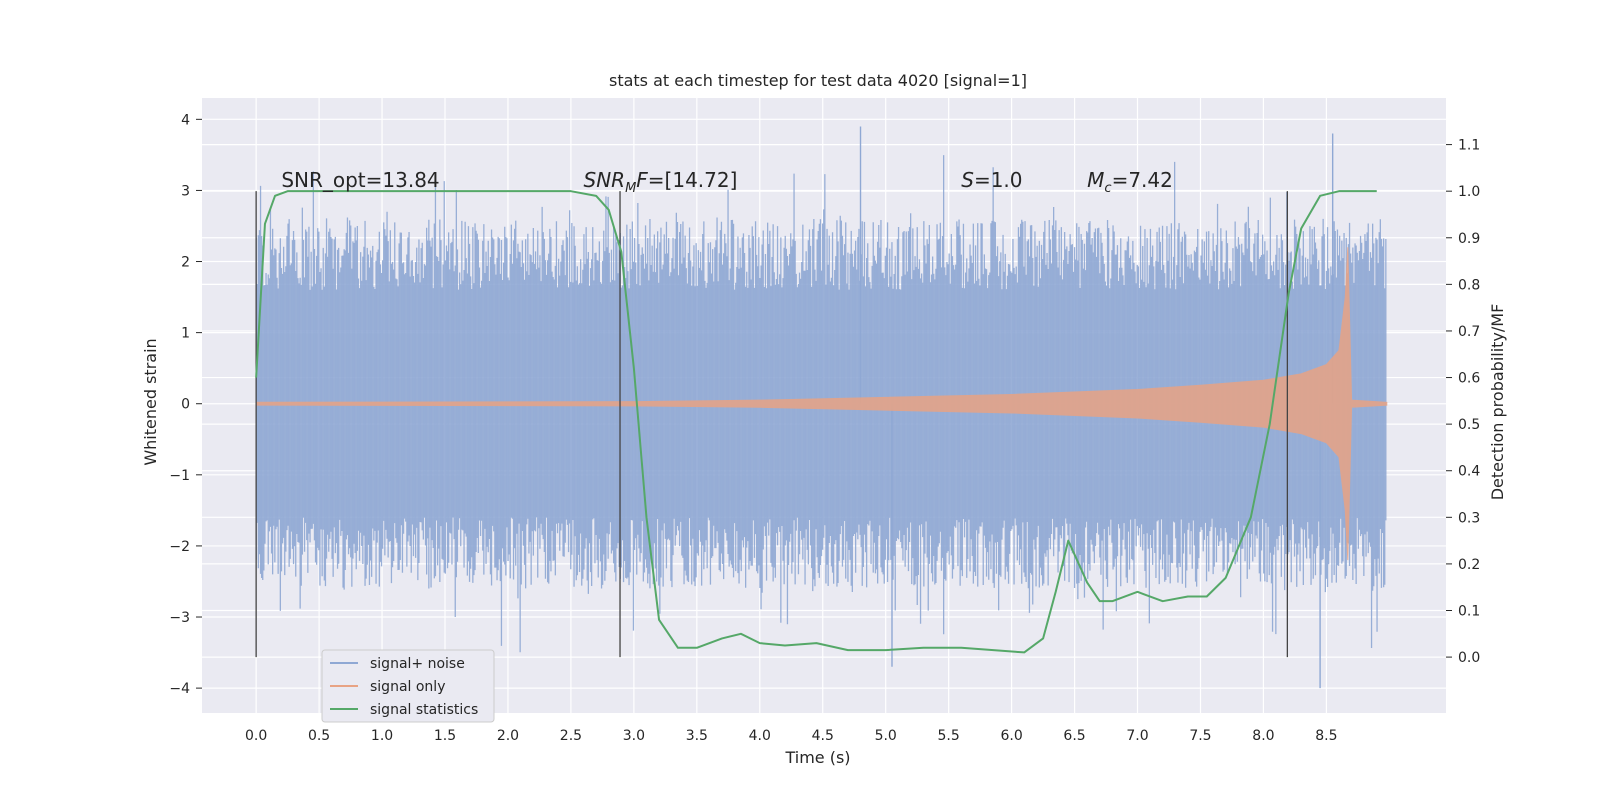 The width and height of the screenshot is (1600, 804). I want to click on annotation: SNR_opt=13.84, so click(360, 180).